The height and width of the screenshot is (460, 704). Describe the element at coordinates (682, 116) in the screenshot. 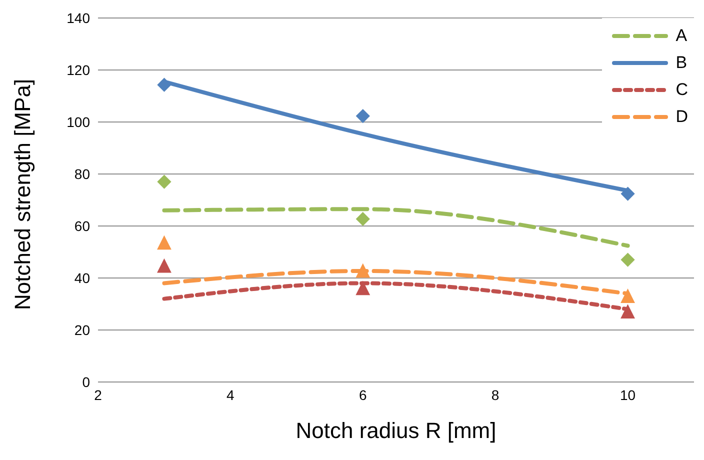

I see `legend-label: D` at that location.